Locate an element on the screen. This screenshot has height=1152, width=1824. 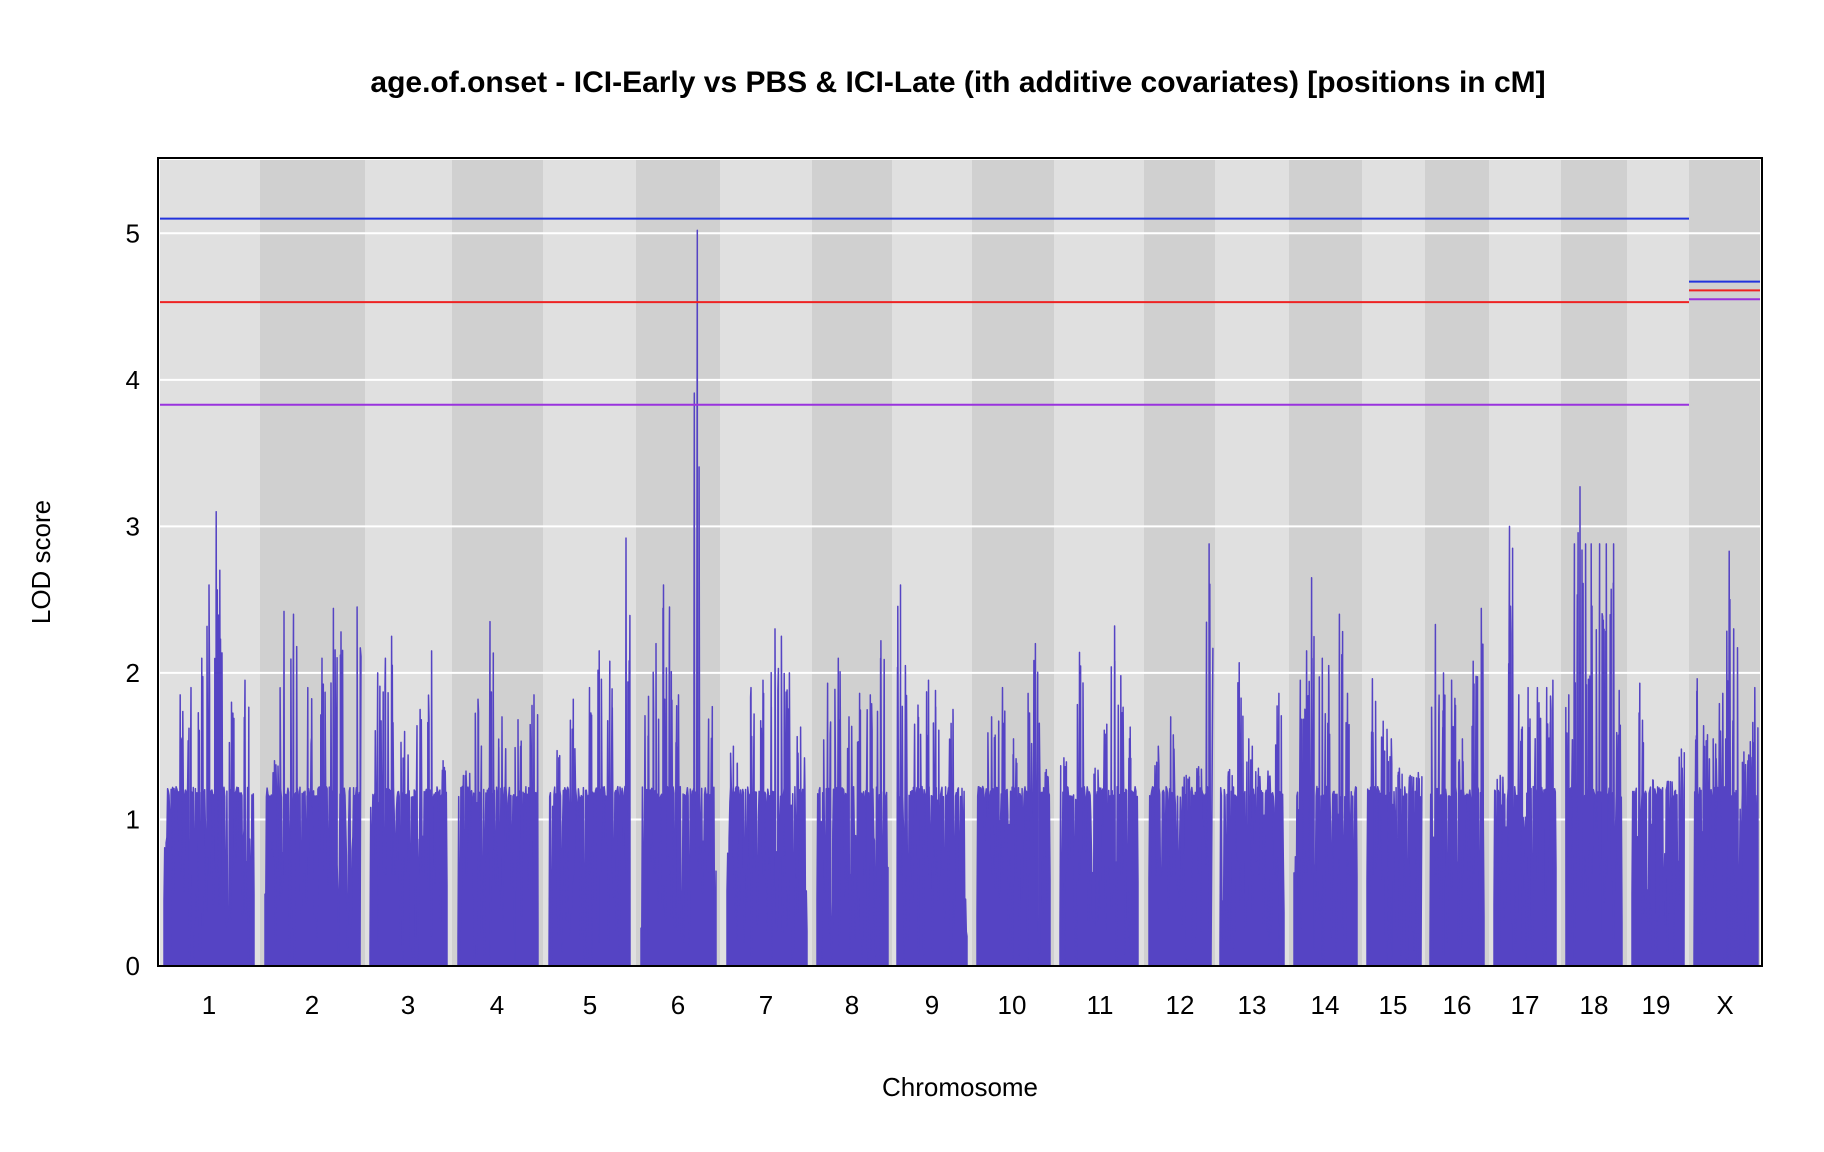
y-axis-label: LOD score is located at coordinates (41, 562).